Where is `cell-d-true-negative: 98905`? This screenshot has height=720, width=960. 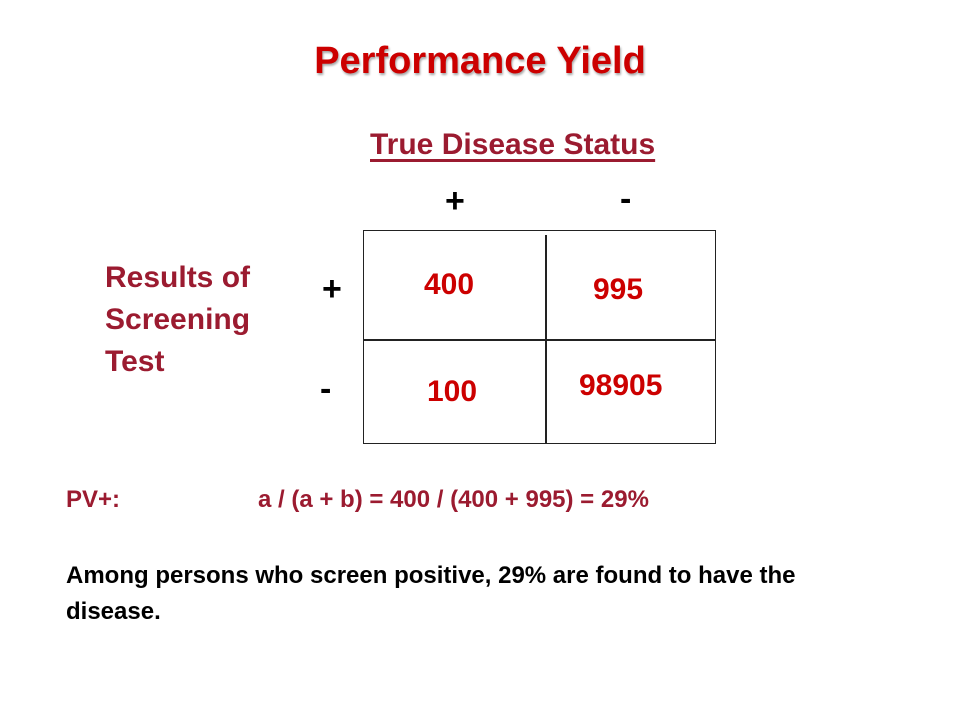 cell-d-true-negative: 98905 is located at coordinates (621, 385).